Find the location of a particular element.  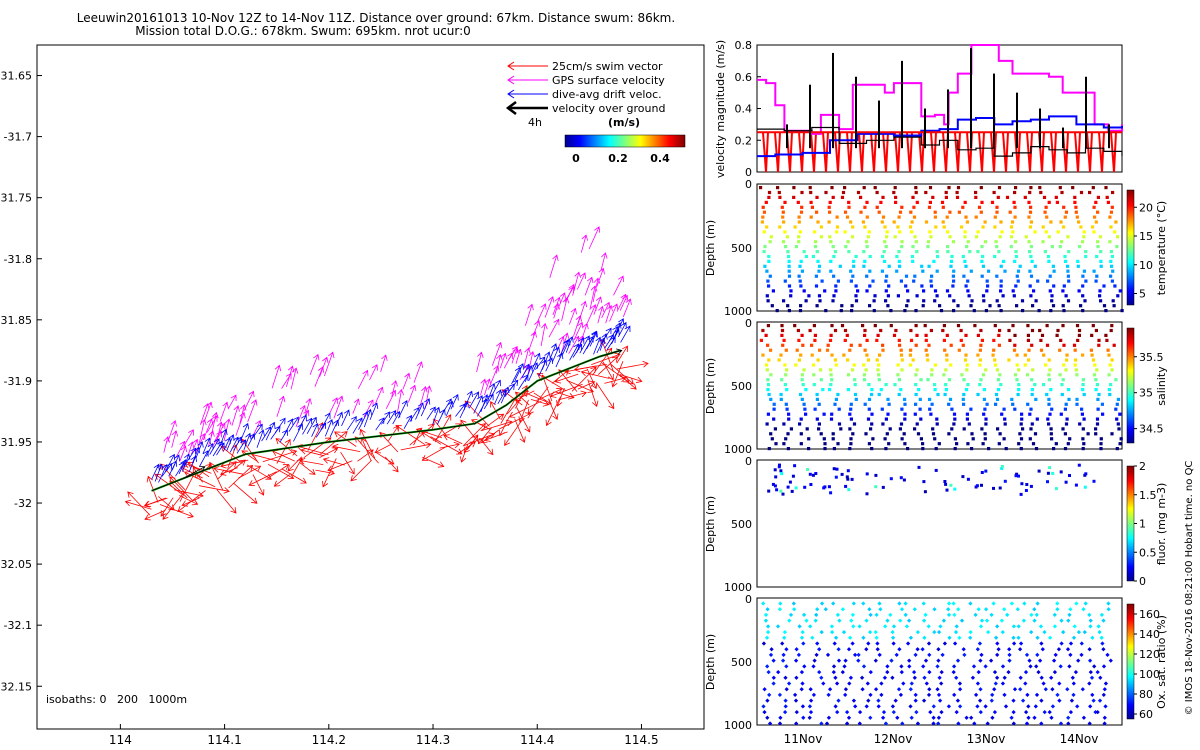

legend-drift: dive-avg drift veloc. is located at coordinates (584, 94).